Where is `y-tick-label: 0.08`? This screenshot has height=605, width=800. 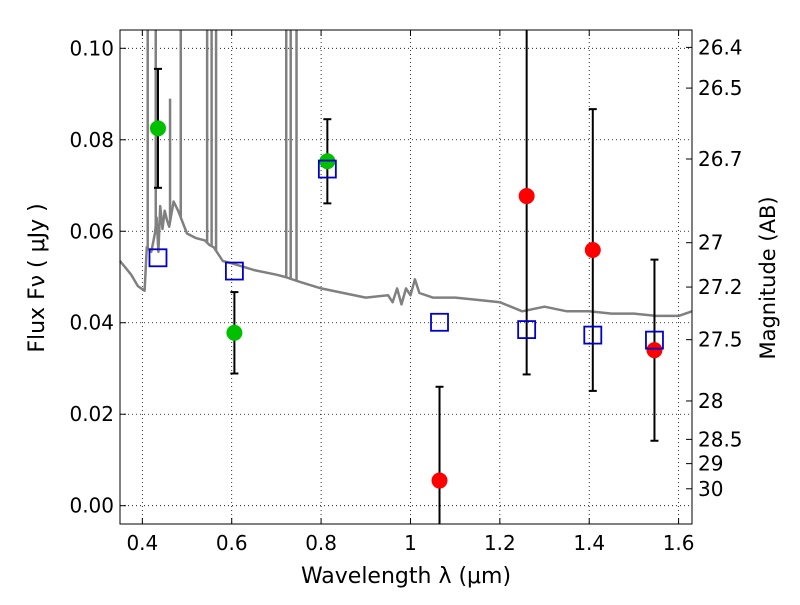
y-tick-label: 0.08 is located at coordinates (91, 140).